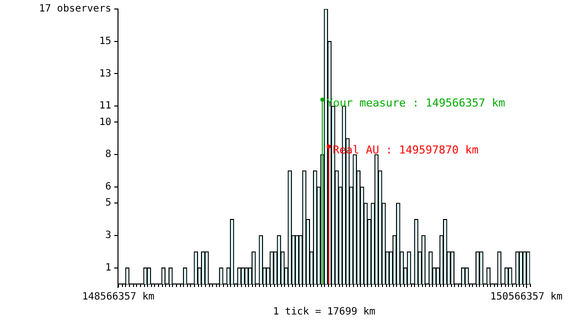 This screenshot has height=320, width=570. Describe the element at coordinates (105, 41) in the screenshot. I see `y-tick-label: 15` at that location.